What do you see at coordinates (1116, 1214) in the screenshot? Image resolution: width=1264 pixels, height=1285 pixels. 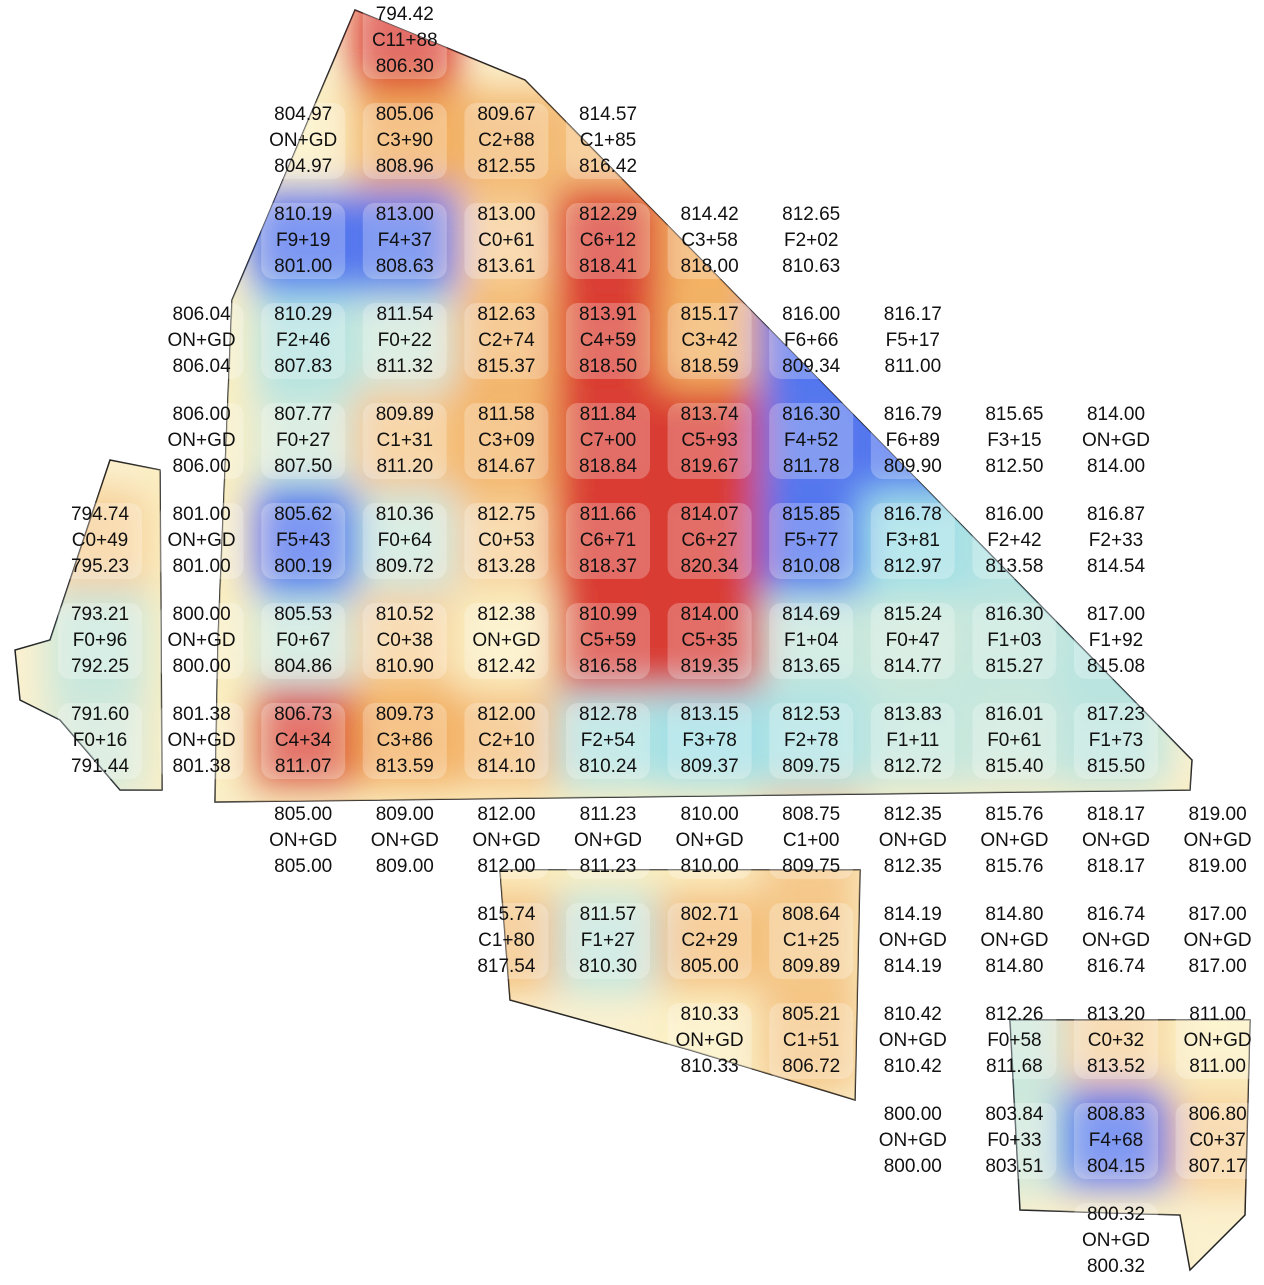 I see `existing-elevation: 800.32` at bounding box center [1116, 1214].